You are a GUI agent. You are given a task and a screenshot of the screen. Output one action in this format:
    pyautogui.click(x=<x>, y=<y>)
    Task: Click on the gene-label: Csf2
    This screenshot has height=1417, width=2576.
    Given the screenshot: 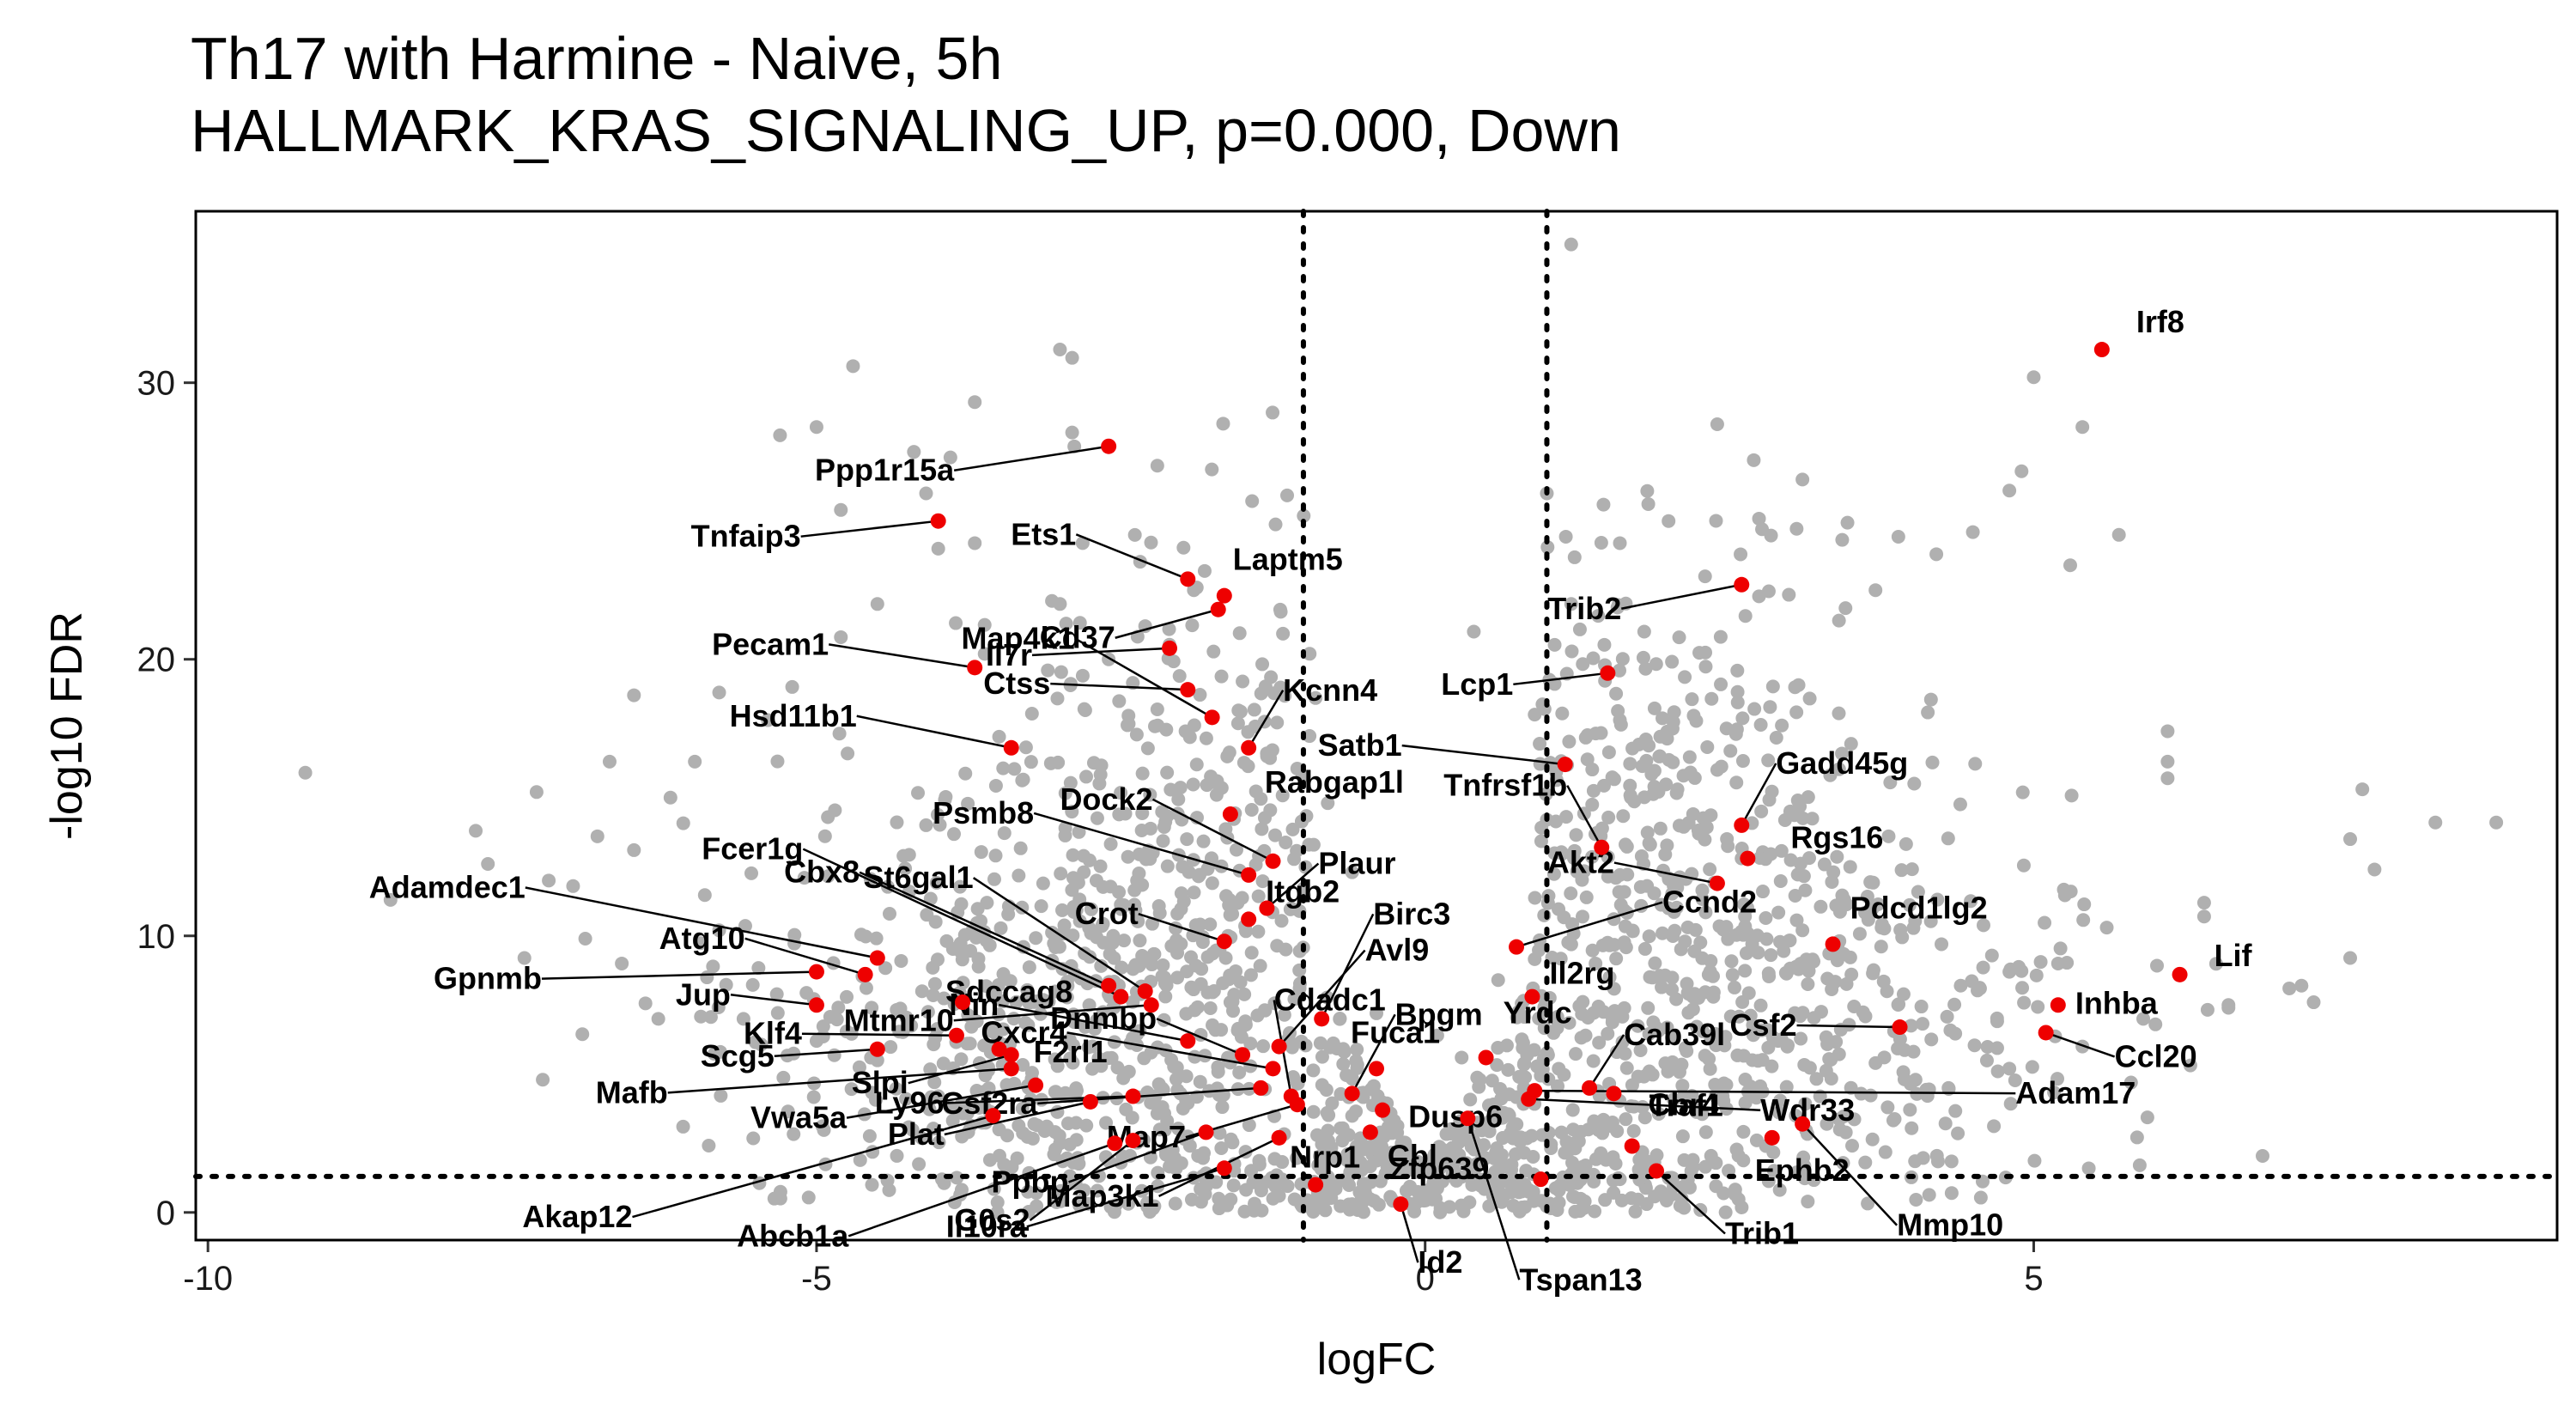 What is the action you would take?
    pyautogui.click(x=1763, y=1025)
    